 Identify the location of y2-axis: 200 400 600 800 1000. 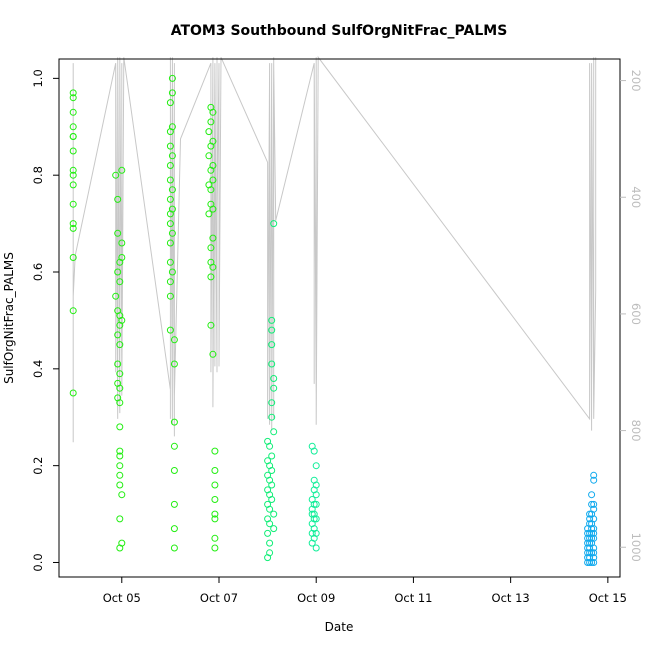
(631, 316).